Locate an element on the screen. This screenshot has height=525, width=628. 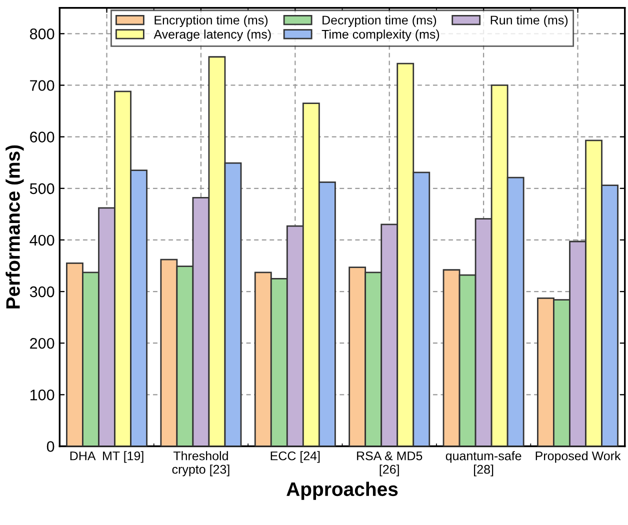
legend-label: Time complexity (ms) is located at coordinates (381, 36).